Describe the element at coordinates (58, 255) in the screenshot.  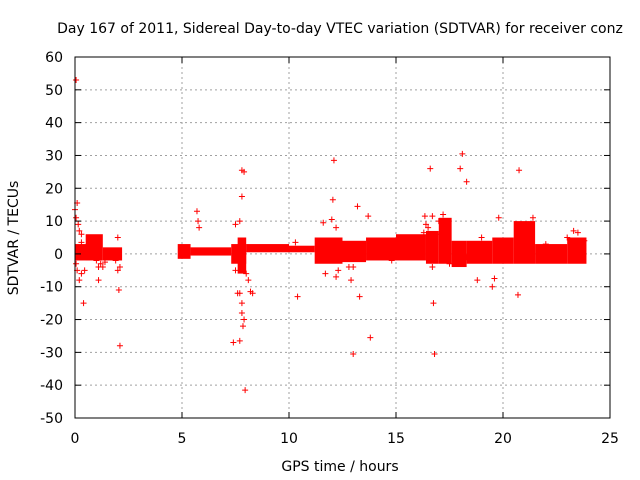
I see `y-tick-label: 0` at that location.